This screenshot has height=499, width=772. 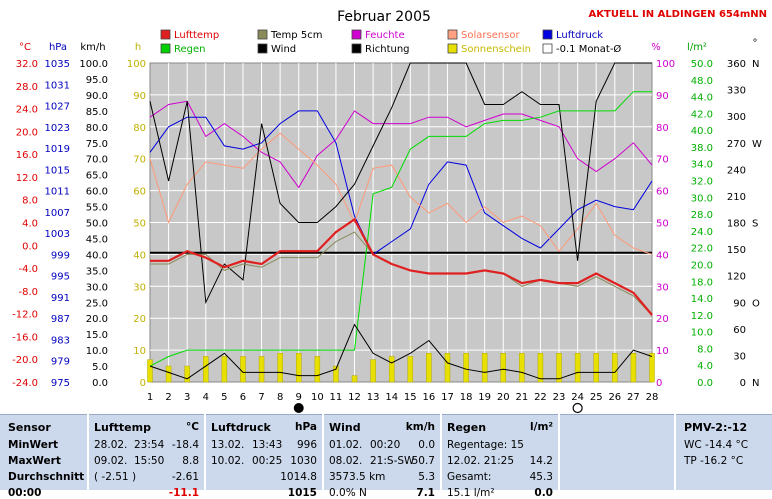 What do you see at coordinates (183, 493) in the screenshot?
I see `lufttemp-cut-value: -11.1` at bounding box center [183, 493].